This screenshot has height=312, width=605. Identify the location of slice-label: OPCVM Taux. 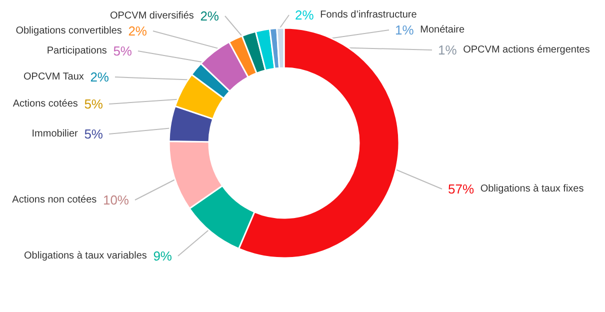
(53, 77).